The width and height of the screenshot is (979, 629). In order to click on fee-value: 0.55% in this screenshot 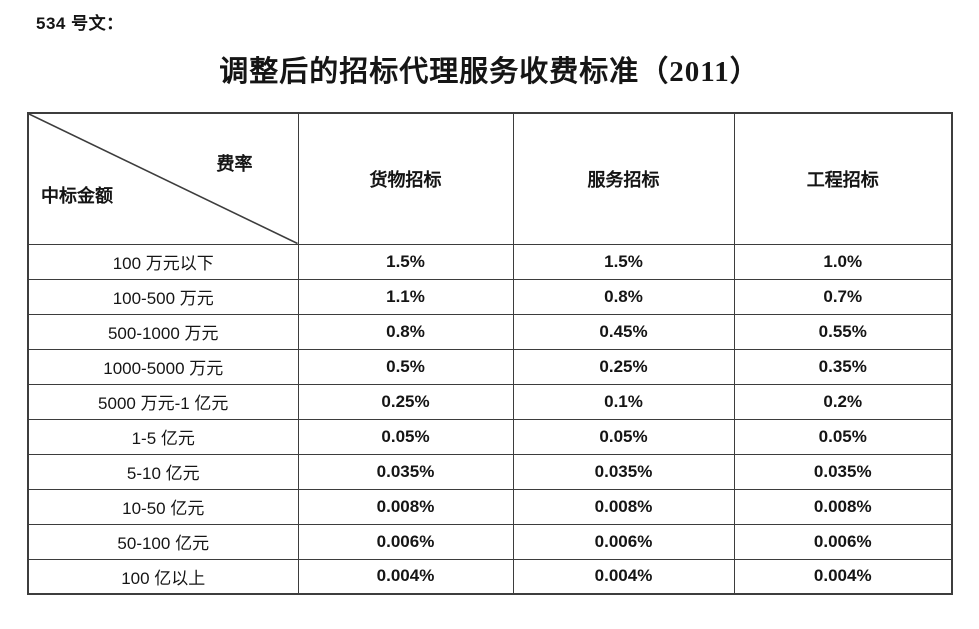, I will do `click(843, 331)`.